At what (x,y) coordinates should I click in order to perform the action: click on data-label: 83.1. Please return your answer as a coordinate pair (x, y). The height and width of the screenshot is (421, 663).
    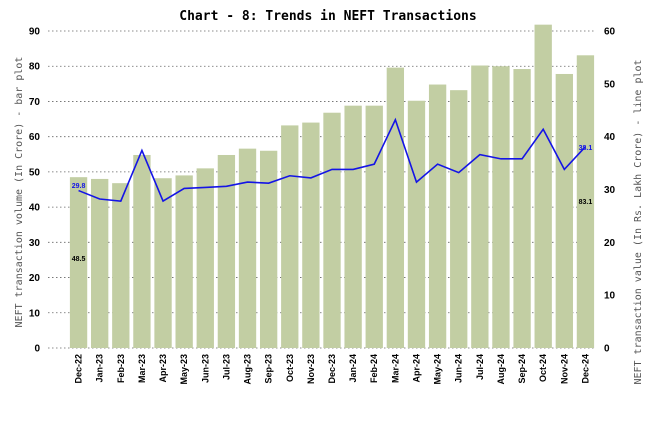
    Looking at the image, I should click on (586, 202).